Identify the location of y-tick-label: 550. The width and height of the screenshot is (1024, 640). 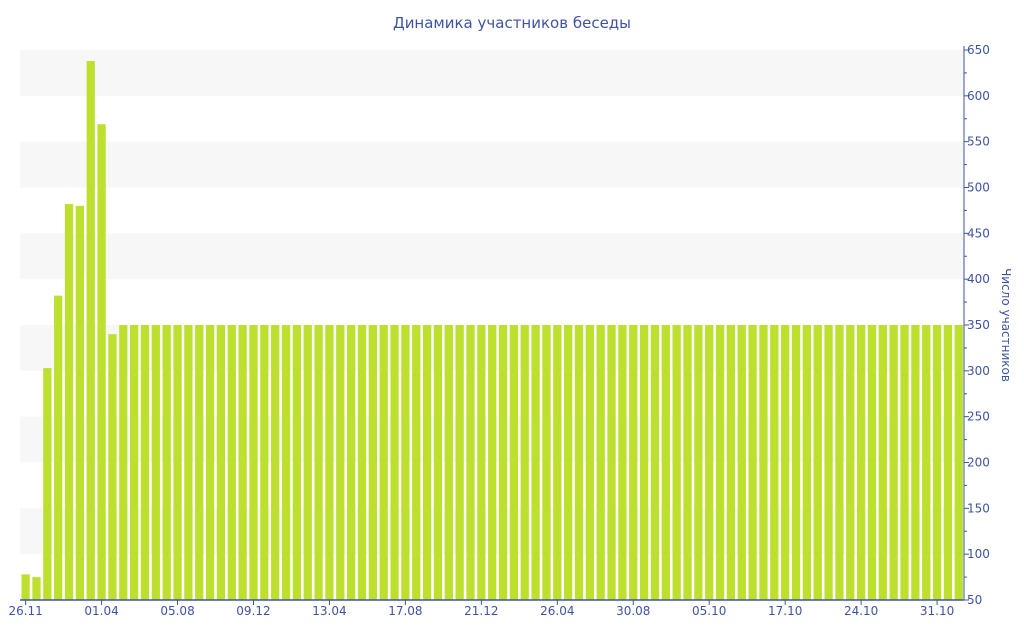
(978, 142).